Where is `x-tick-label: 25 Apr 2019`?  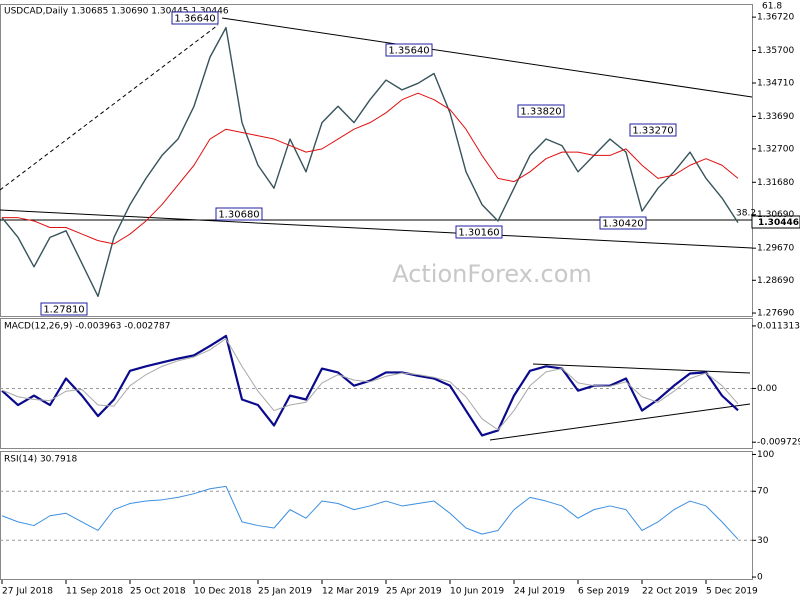 x-tick-label: 25 Apr 2019 is located at coordinates (414, 592).